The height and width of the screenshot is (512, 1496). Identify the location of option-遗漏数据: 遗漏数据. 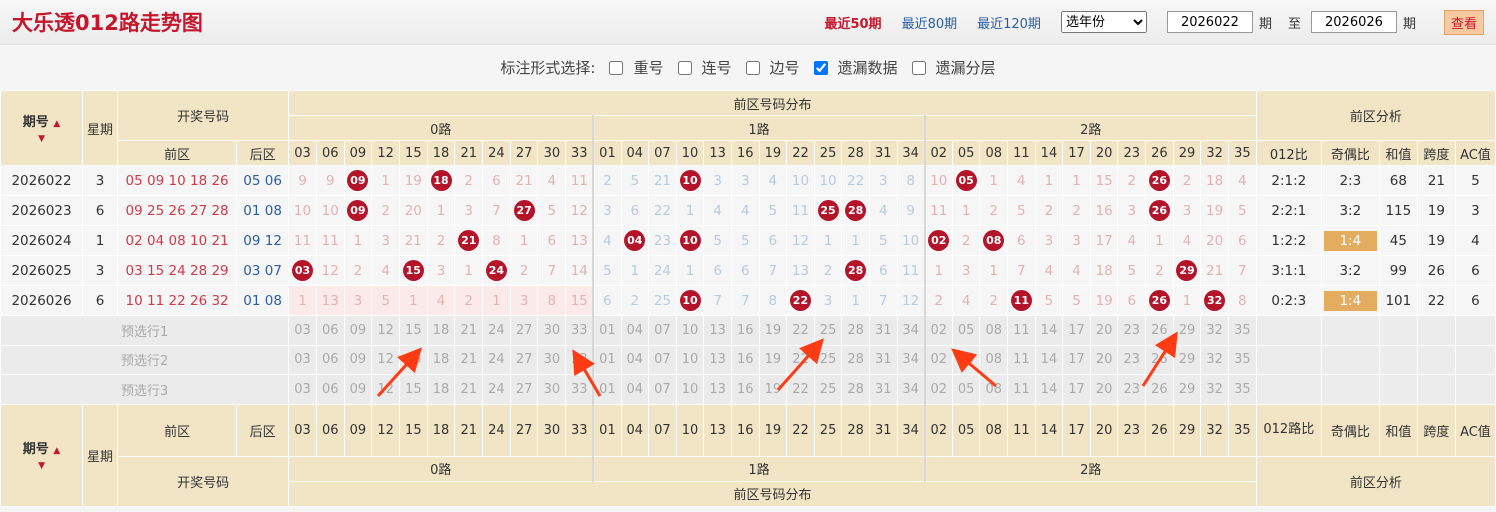
(855, 67).